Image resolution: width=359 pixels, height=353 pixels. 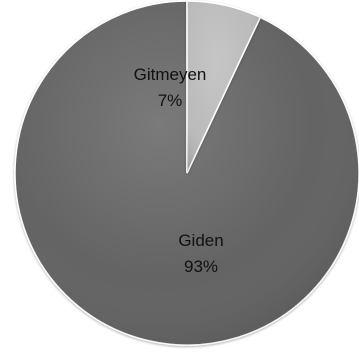 What do you see at coordinates (224, 87) in the screenshot?
I see `pie-slice-shading` at bounding box center [224, 87].